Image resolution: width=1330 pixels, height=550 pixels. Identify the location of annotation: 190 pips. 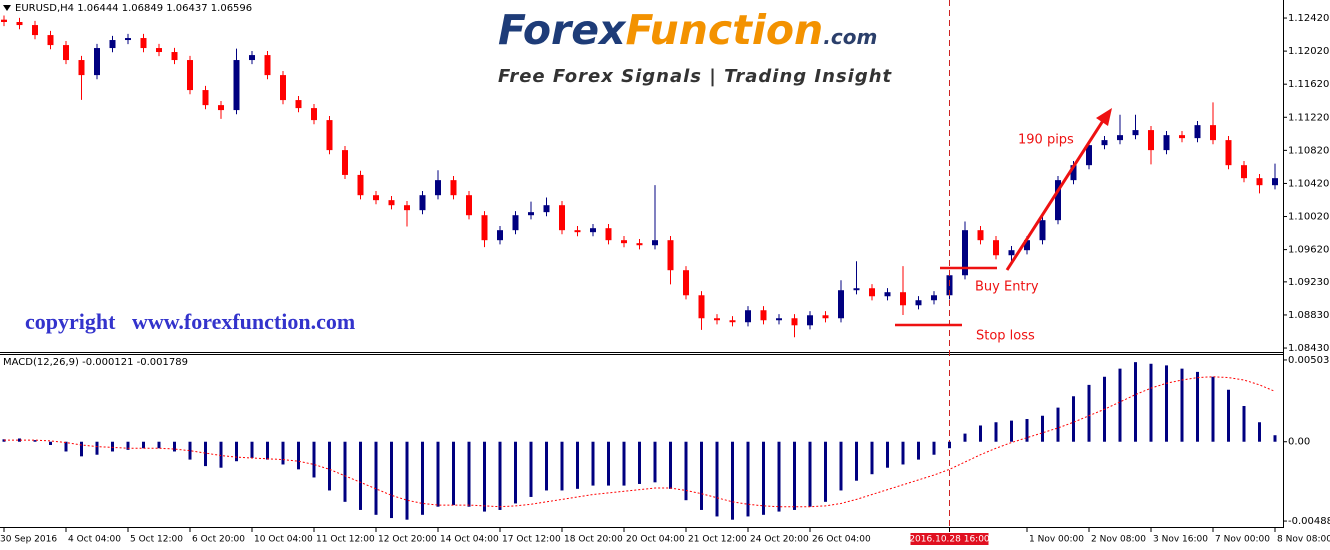
(1046, 140).